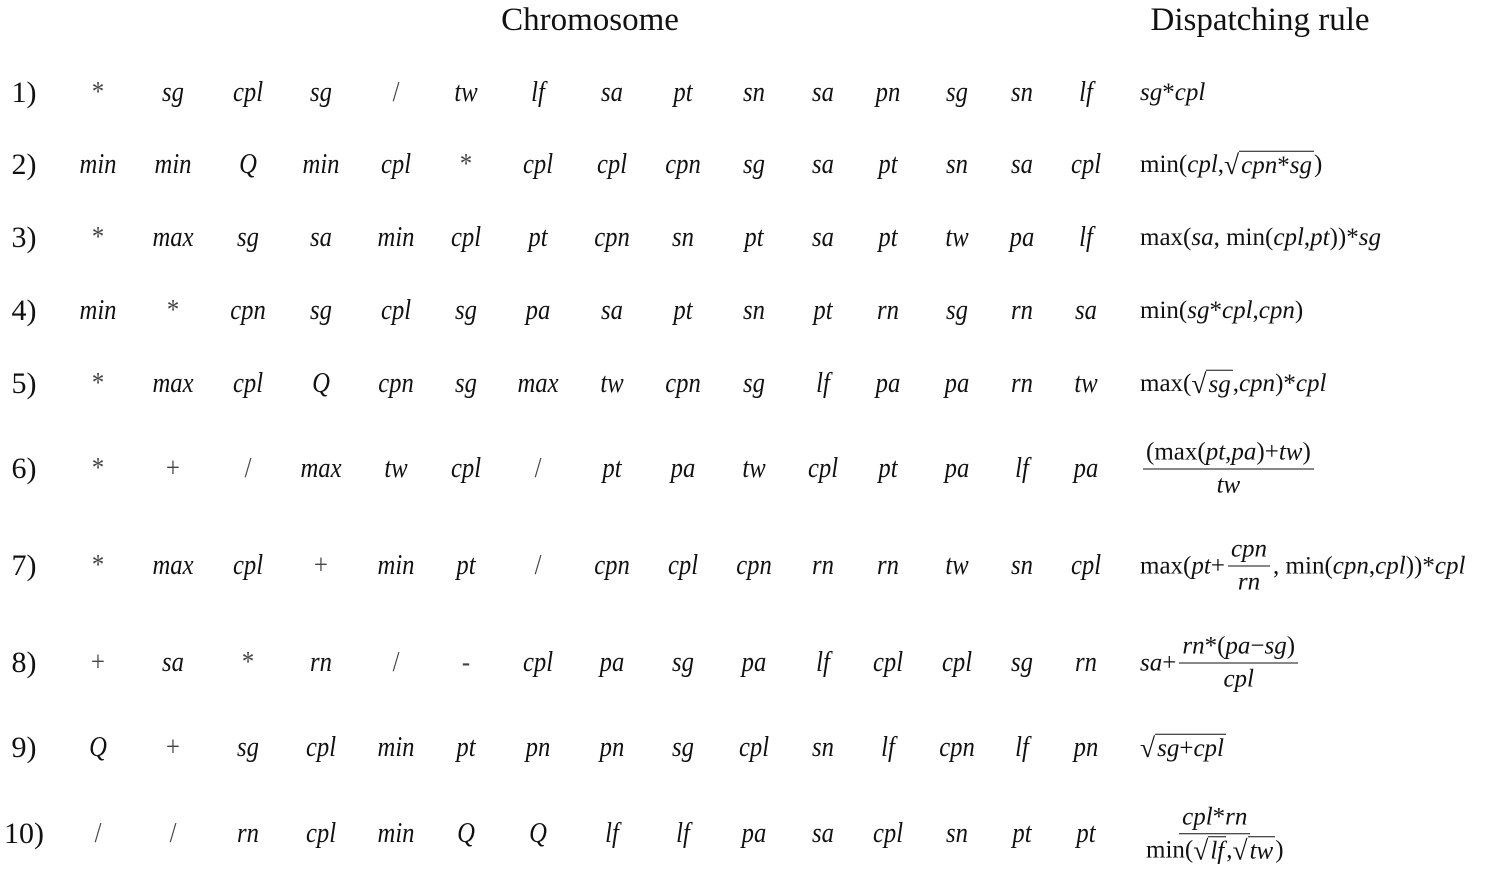 This screenshot has height=871, width=1500. What do you see at coordinates (1233, 383) in the screenshot?
I see `dispatching-rule-formula: max(√ sg, cpn)* cpl` at bounding box center [1233, 383].